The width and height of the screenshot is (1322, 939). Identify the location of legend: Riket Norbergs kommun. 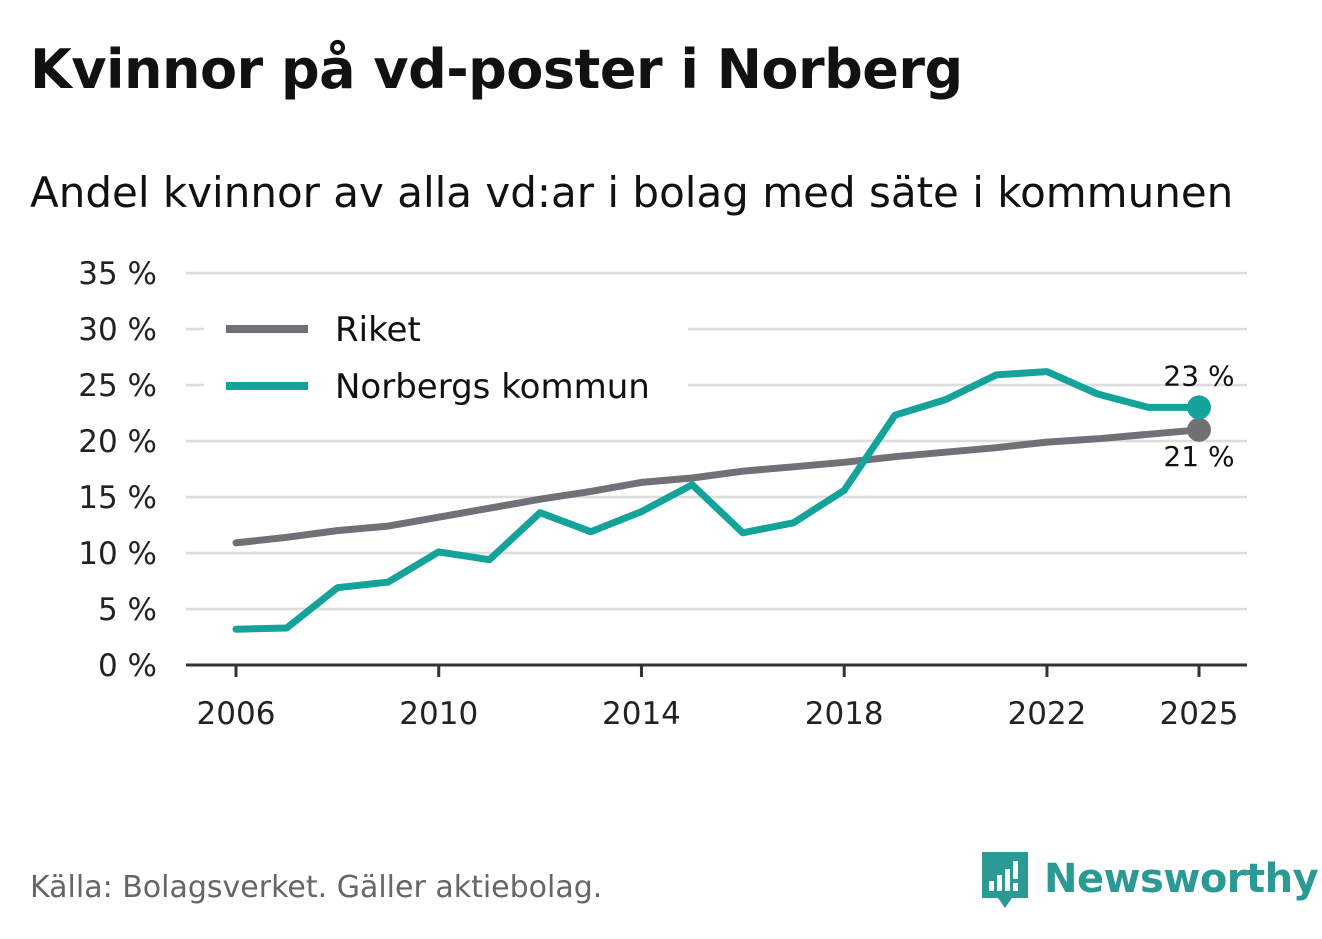
(446, 359).